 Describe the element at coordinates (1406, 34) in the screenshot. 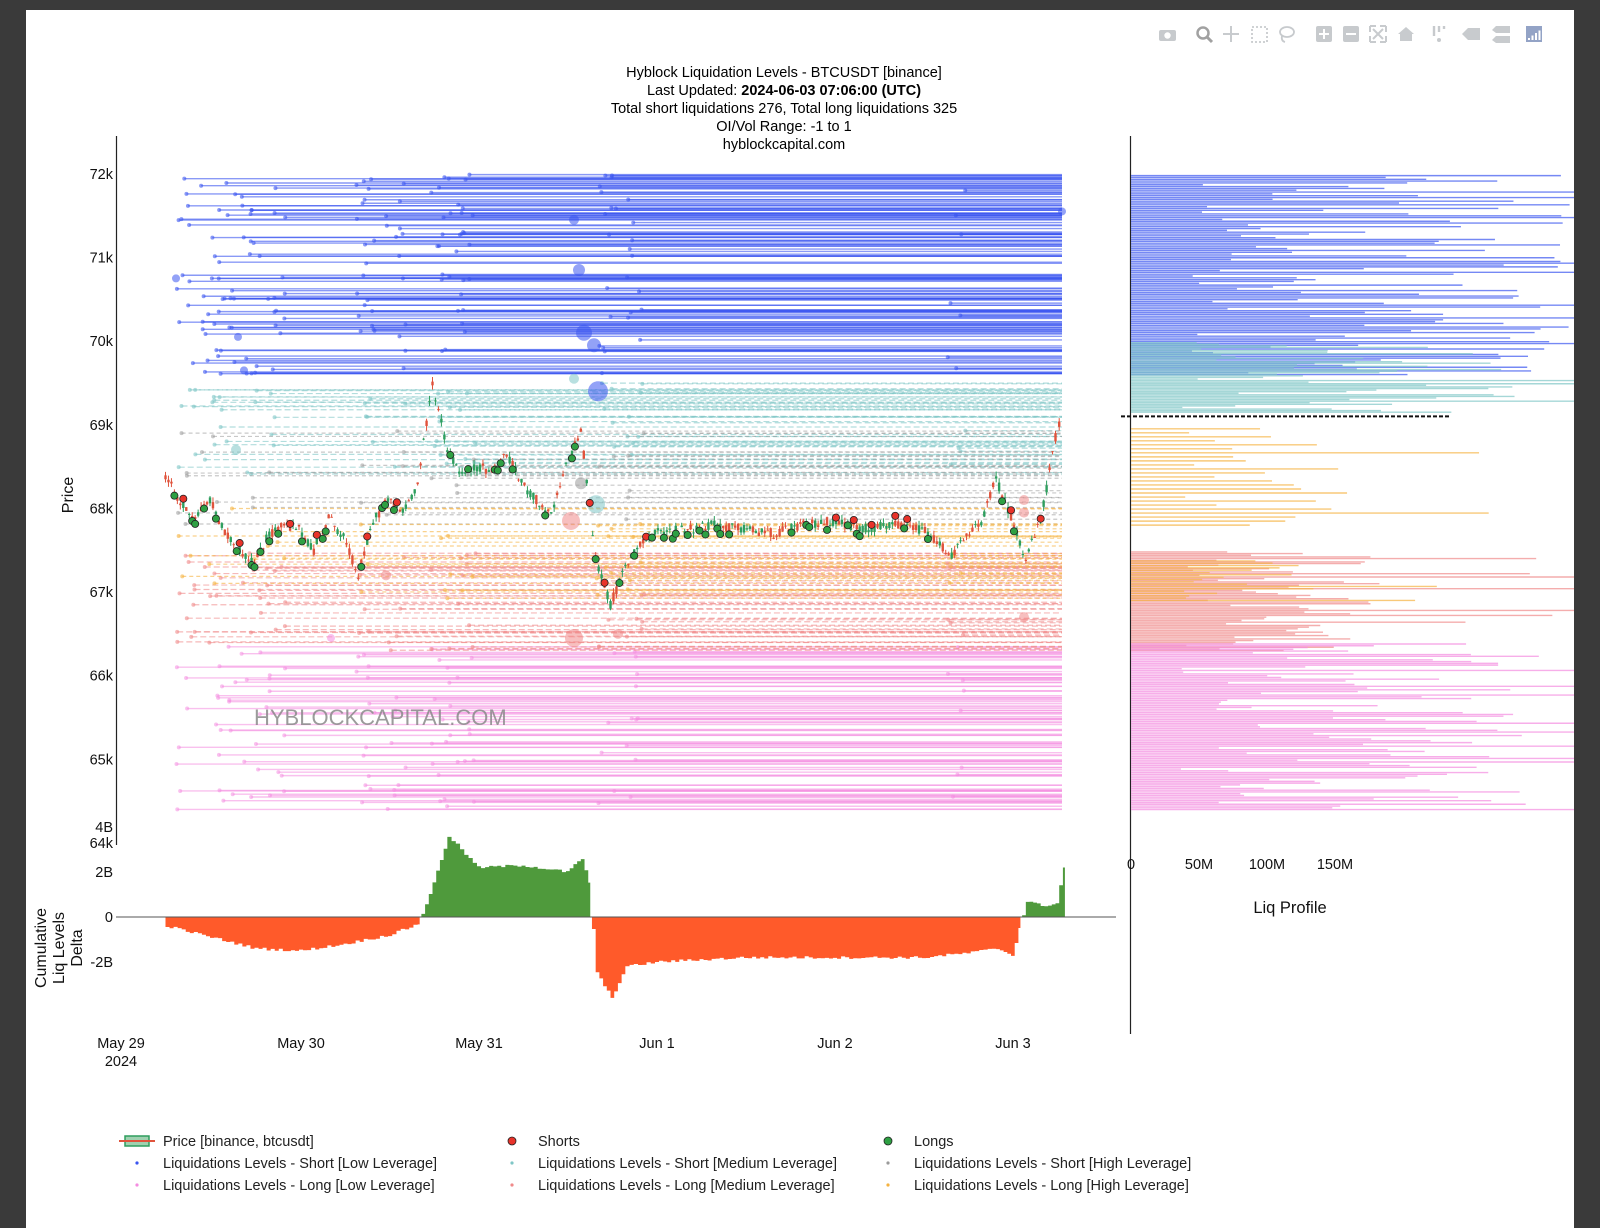

I see `reset-axes-icon` at that location.